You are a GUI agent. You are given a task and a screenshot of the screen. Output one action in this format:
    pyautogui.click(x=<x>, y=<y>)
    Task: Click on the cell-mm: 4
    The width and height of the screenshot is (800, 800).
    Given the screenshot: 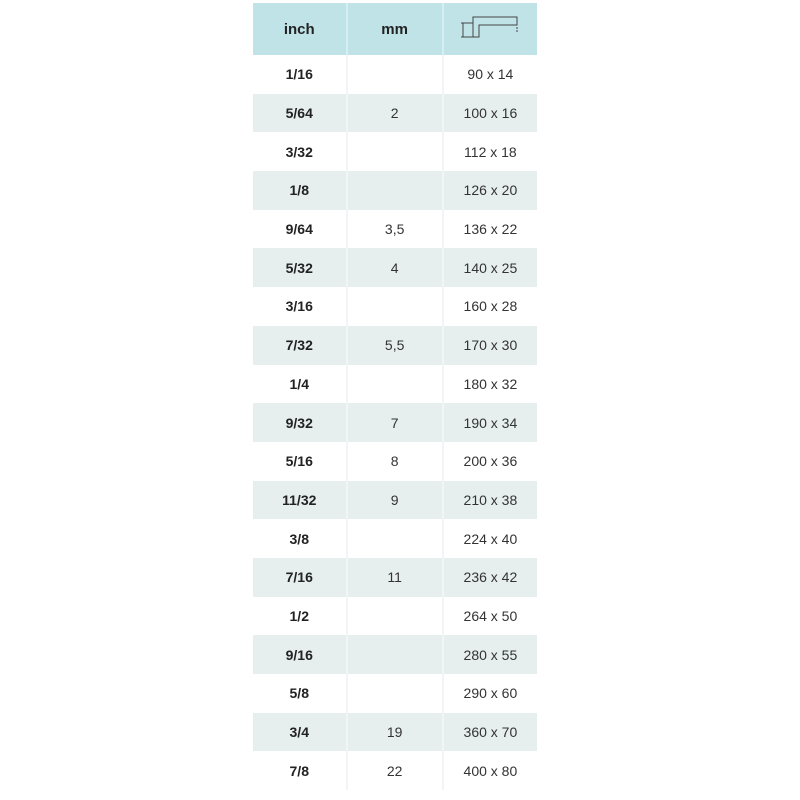 What is the action you would take?
    pyautogui.click(x=395, y=268)
    